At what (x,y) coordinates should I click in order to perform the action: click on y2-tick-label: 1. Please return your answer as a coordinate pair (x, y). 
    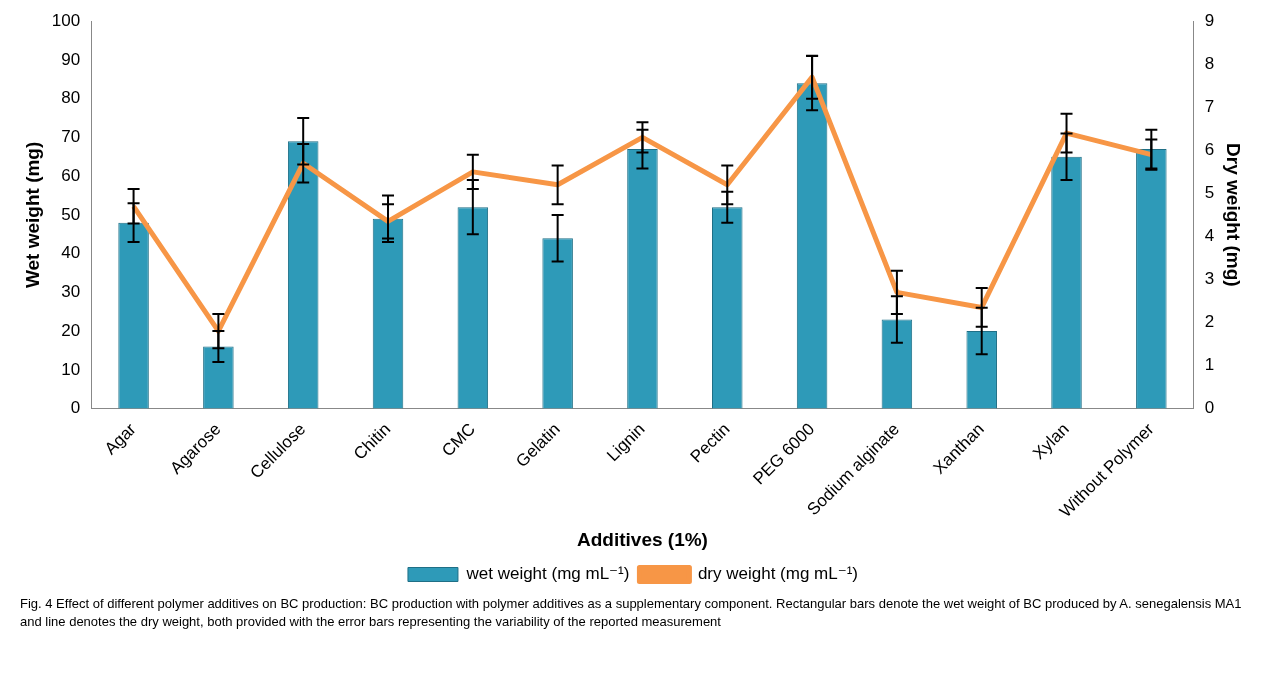
    Looking at the image, I should click on (1209, 365).